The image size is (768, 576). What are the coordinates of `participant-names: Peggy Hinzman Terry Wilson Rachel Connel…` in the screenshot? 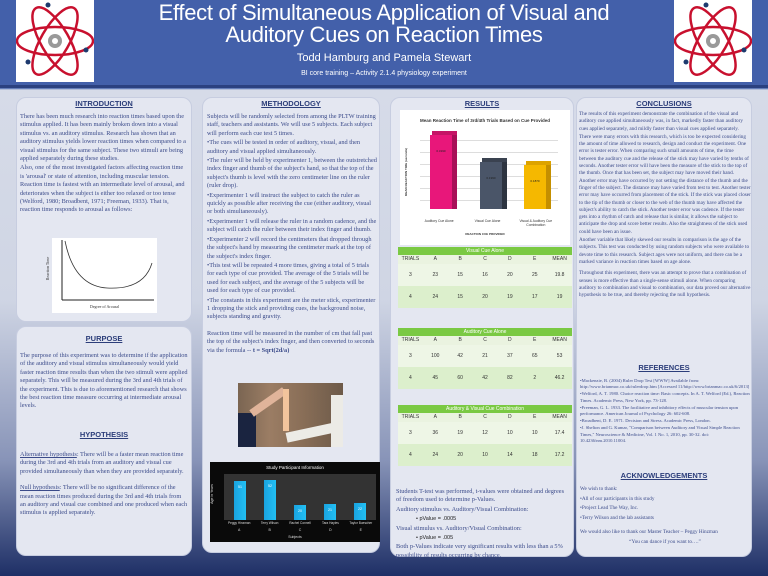 It's located at (300, 523).